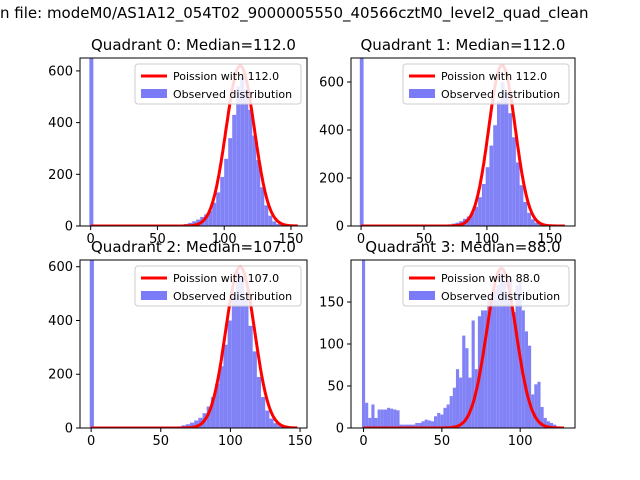  I want to click on subplot-title: Quadrant 2: Median=107.0, so click(193, 247).